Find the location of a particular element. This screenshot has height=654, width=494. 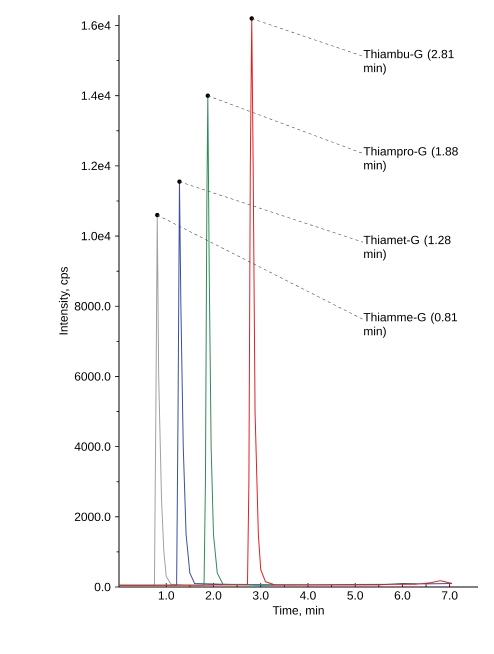

x-tick-label: 5.0 is located at coordinates (355, 595).